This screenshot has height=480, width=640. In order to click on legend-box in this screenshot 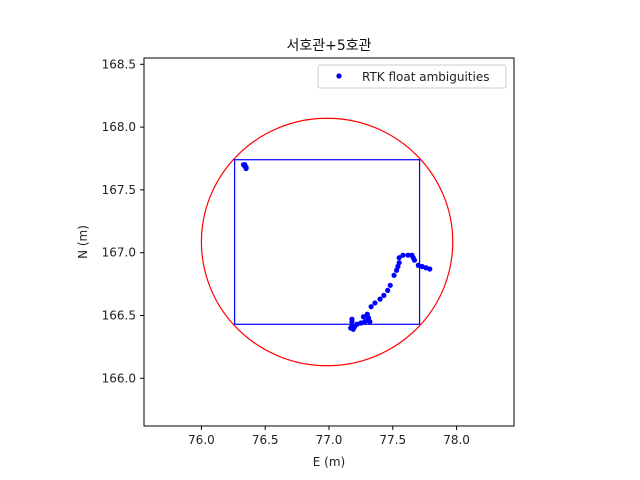, I will do `click(412, 76)`.